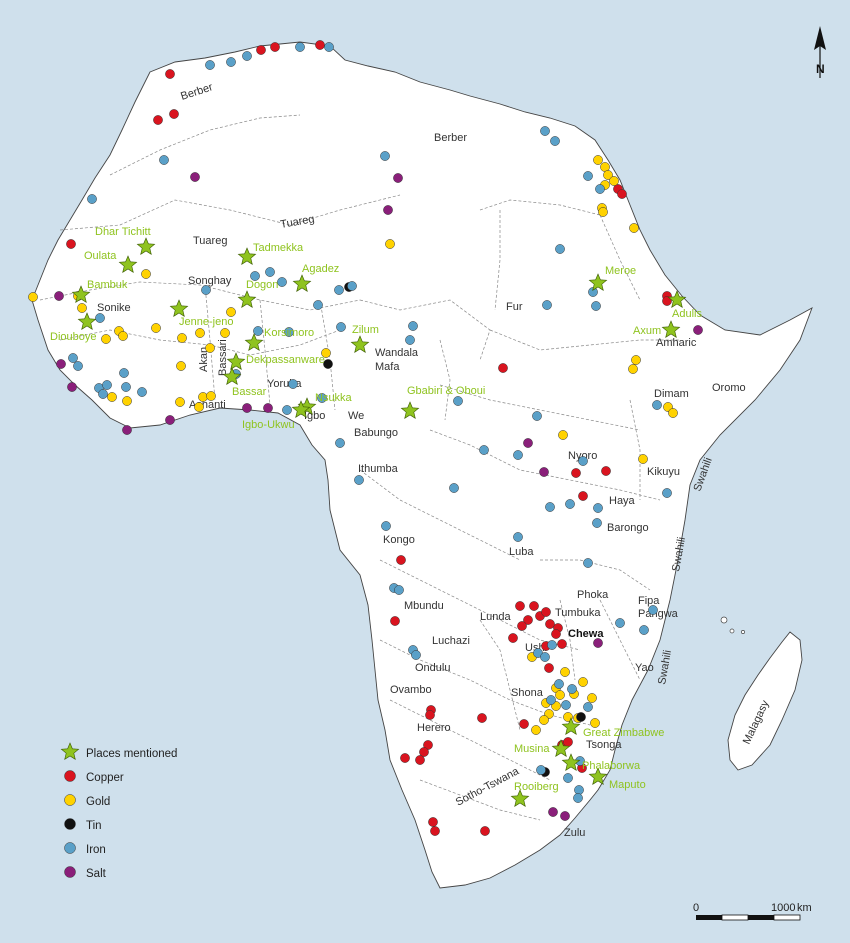 This screenshot has height=943, width=850. Describe the element at coordinates (514, 307) in the screenshot. I see `ethnic-label: Fur` at that location.